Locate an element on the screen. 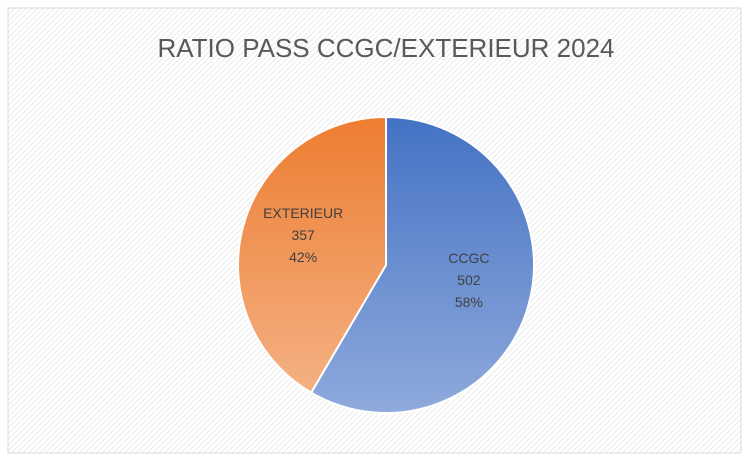 The height and width of the screenshot is (455, 749). chart-title: RATIO PASS CCGC/EXTERIEUR 2024 is located at coordinates (385, 48).